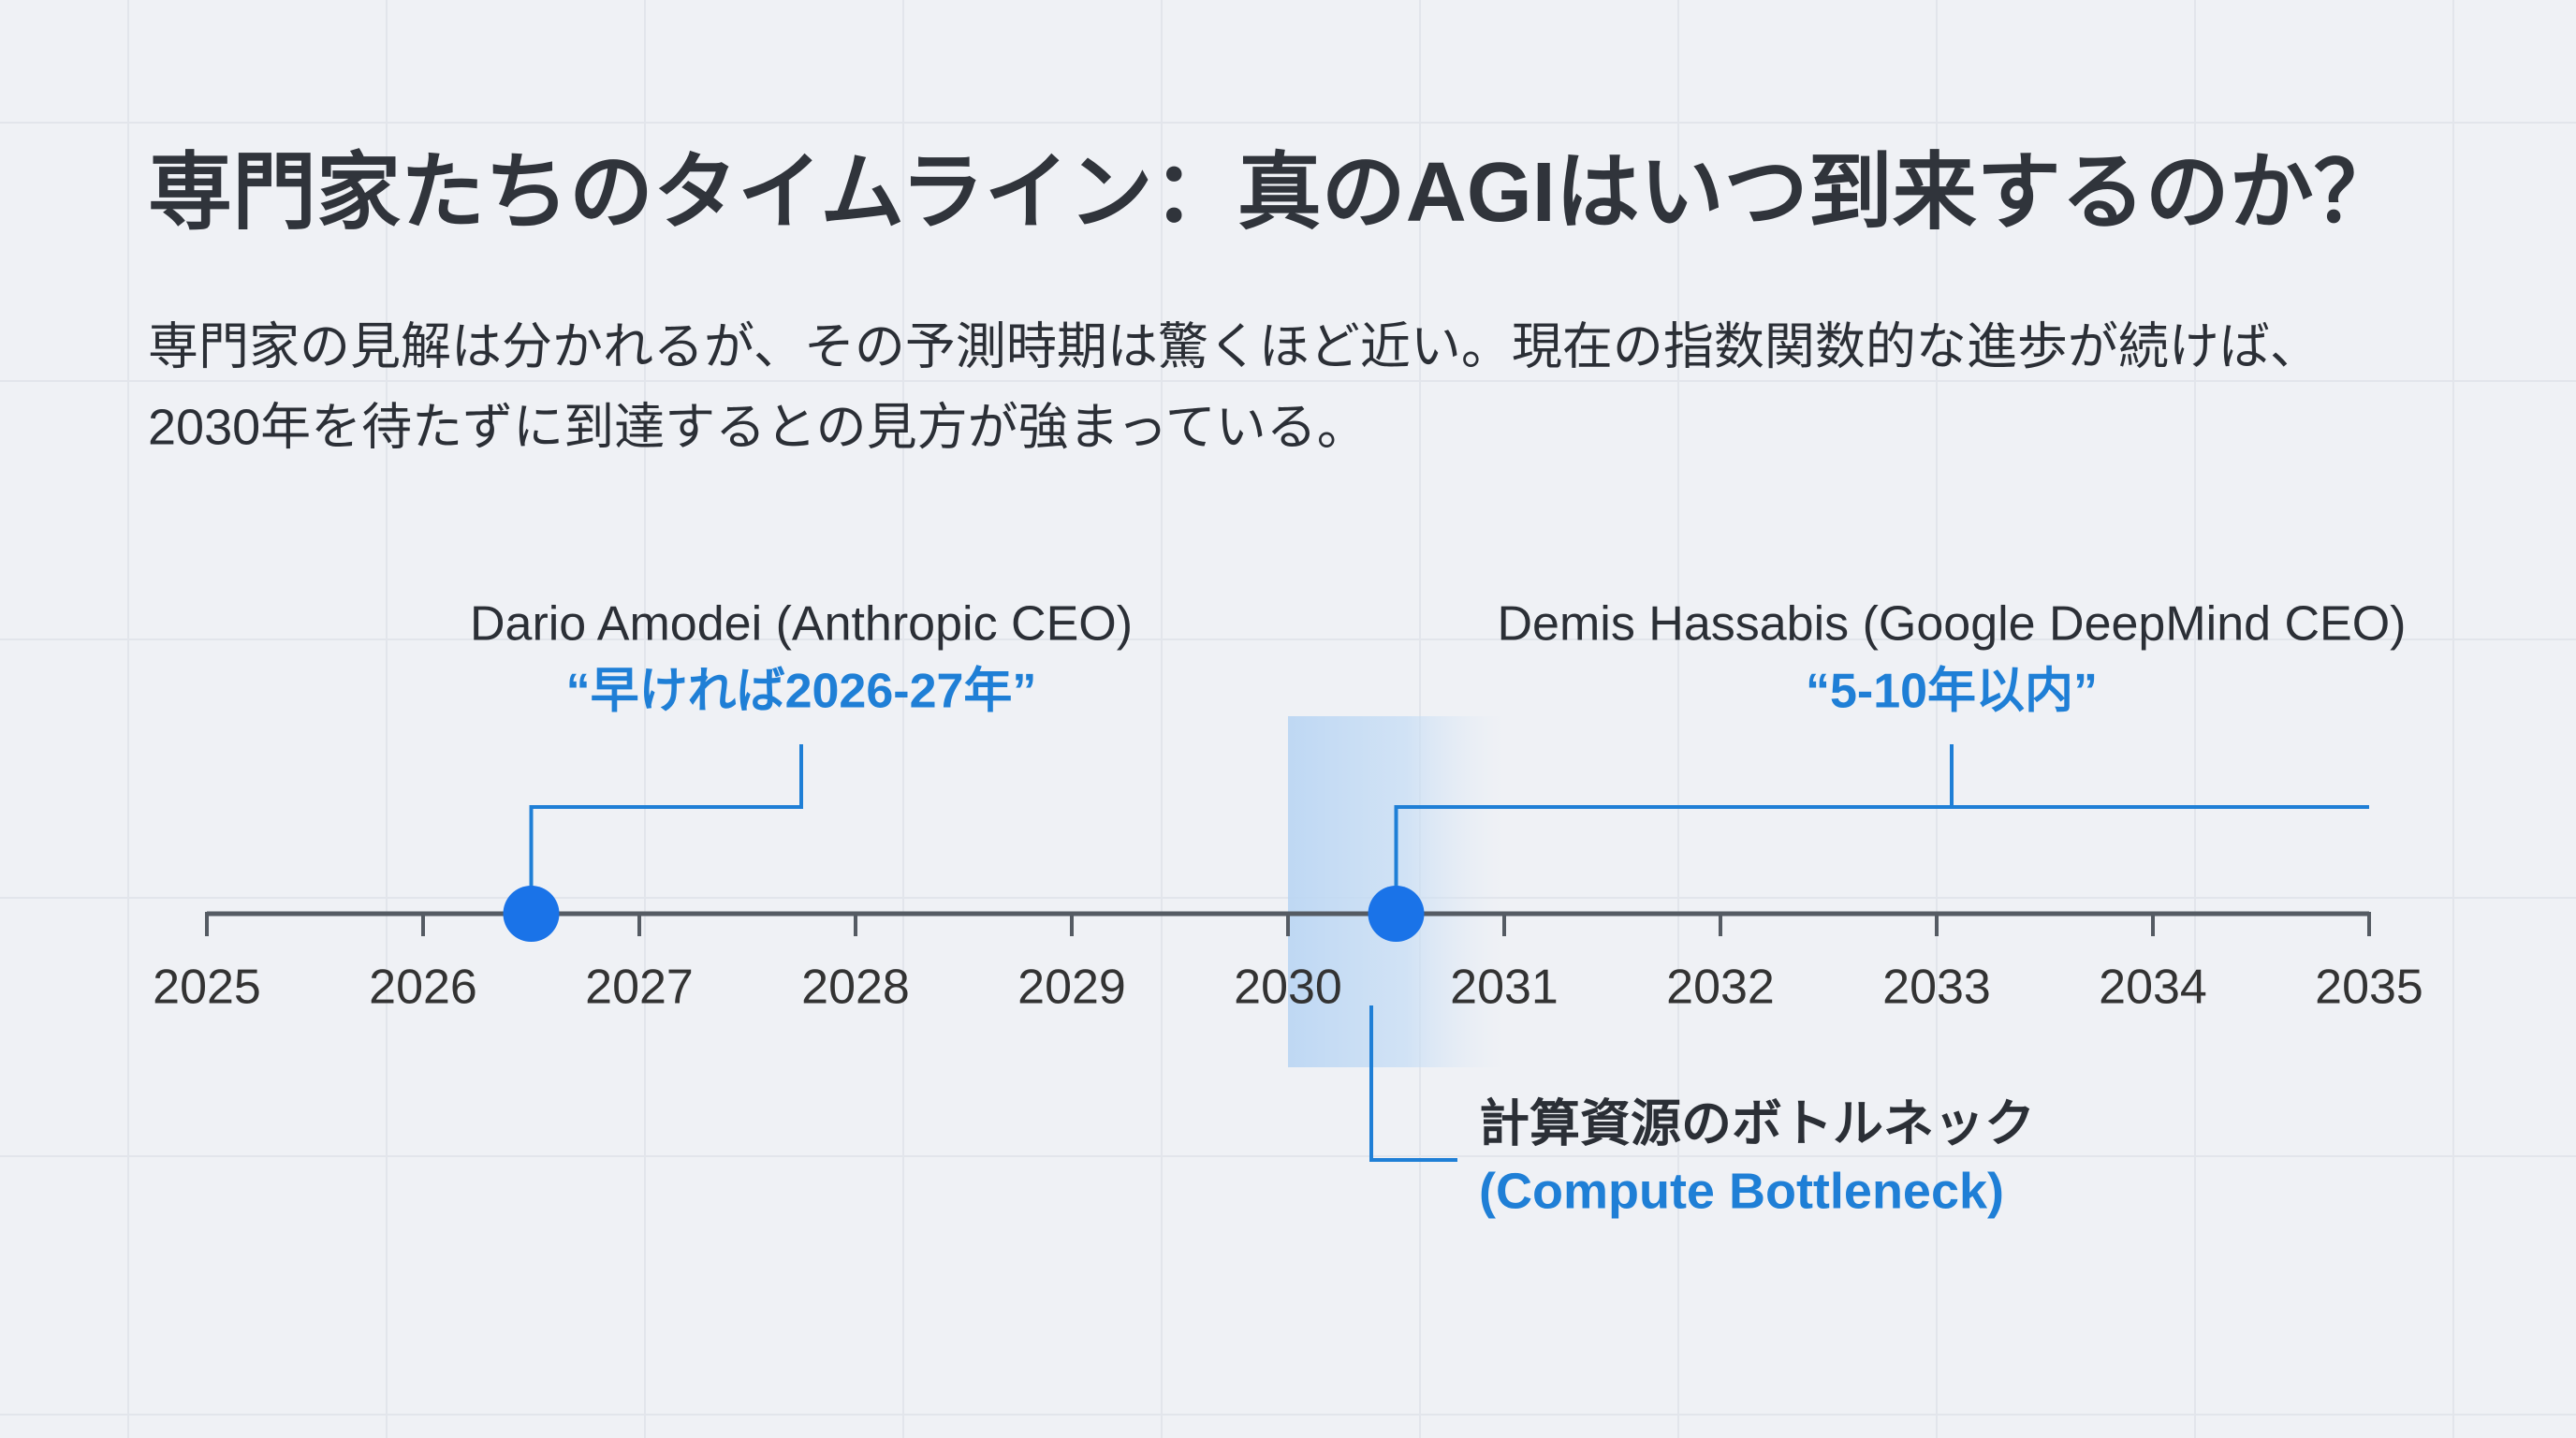 This screenshot has height=1438, width=2576. Describe the element at coordinates (1504, 988) in the screenshot. I see `x-tick-label: 2031` at that location.